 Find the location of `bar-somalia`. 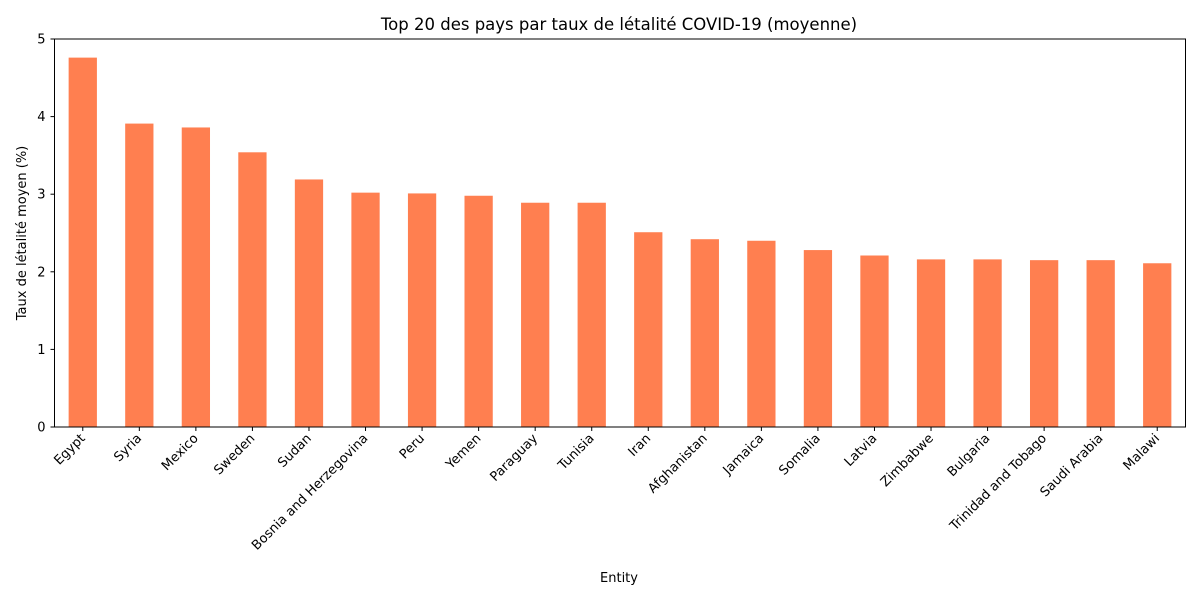

bar-somalia is located at coordinates (818, 338).